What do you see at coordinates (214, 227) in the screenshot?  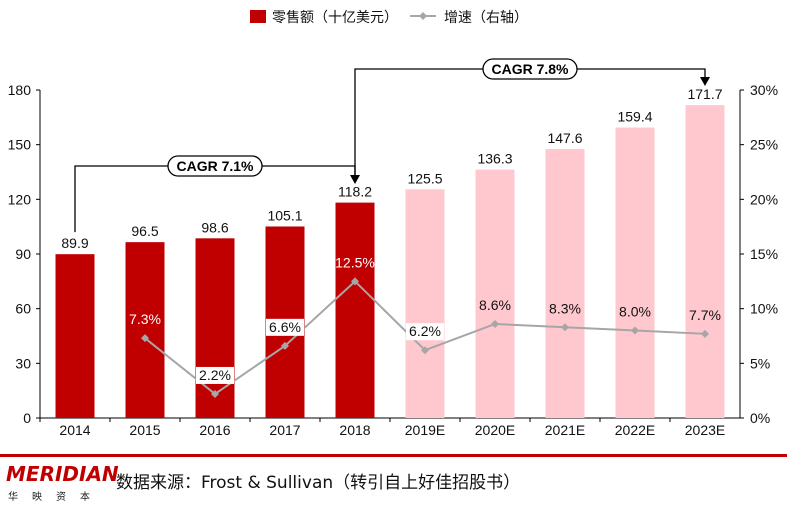 I see `bar-value-label: 98.6` at bounding box center [214, 227].